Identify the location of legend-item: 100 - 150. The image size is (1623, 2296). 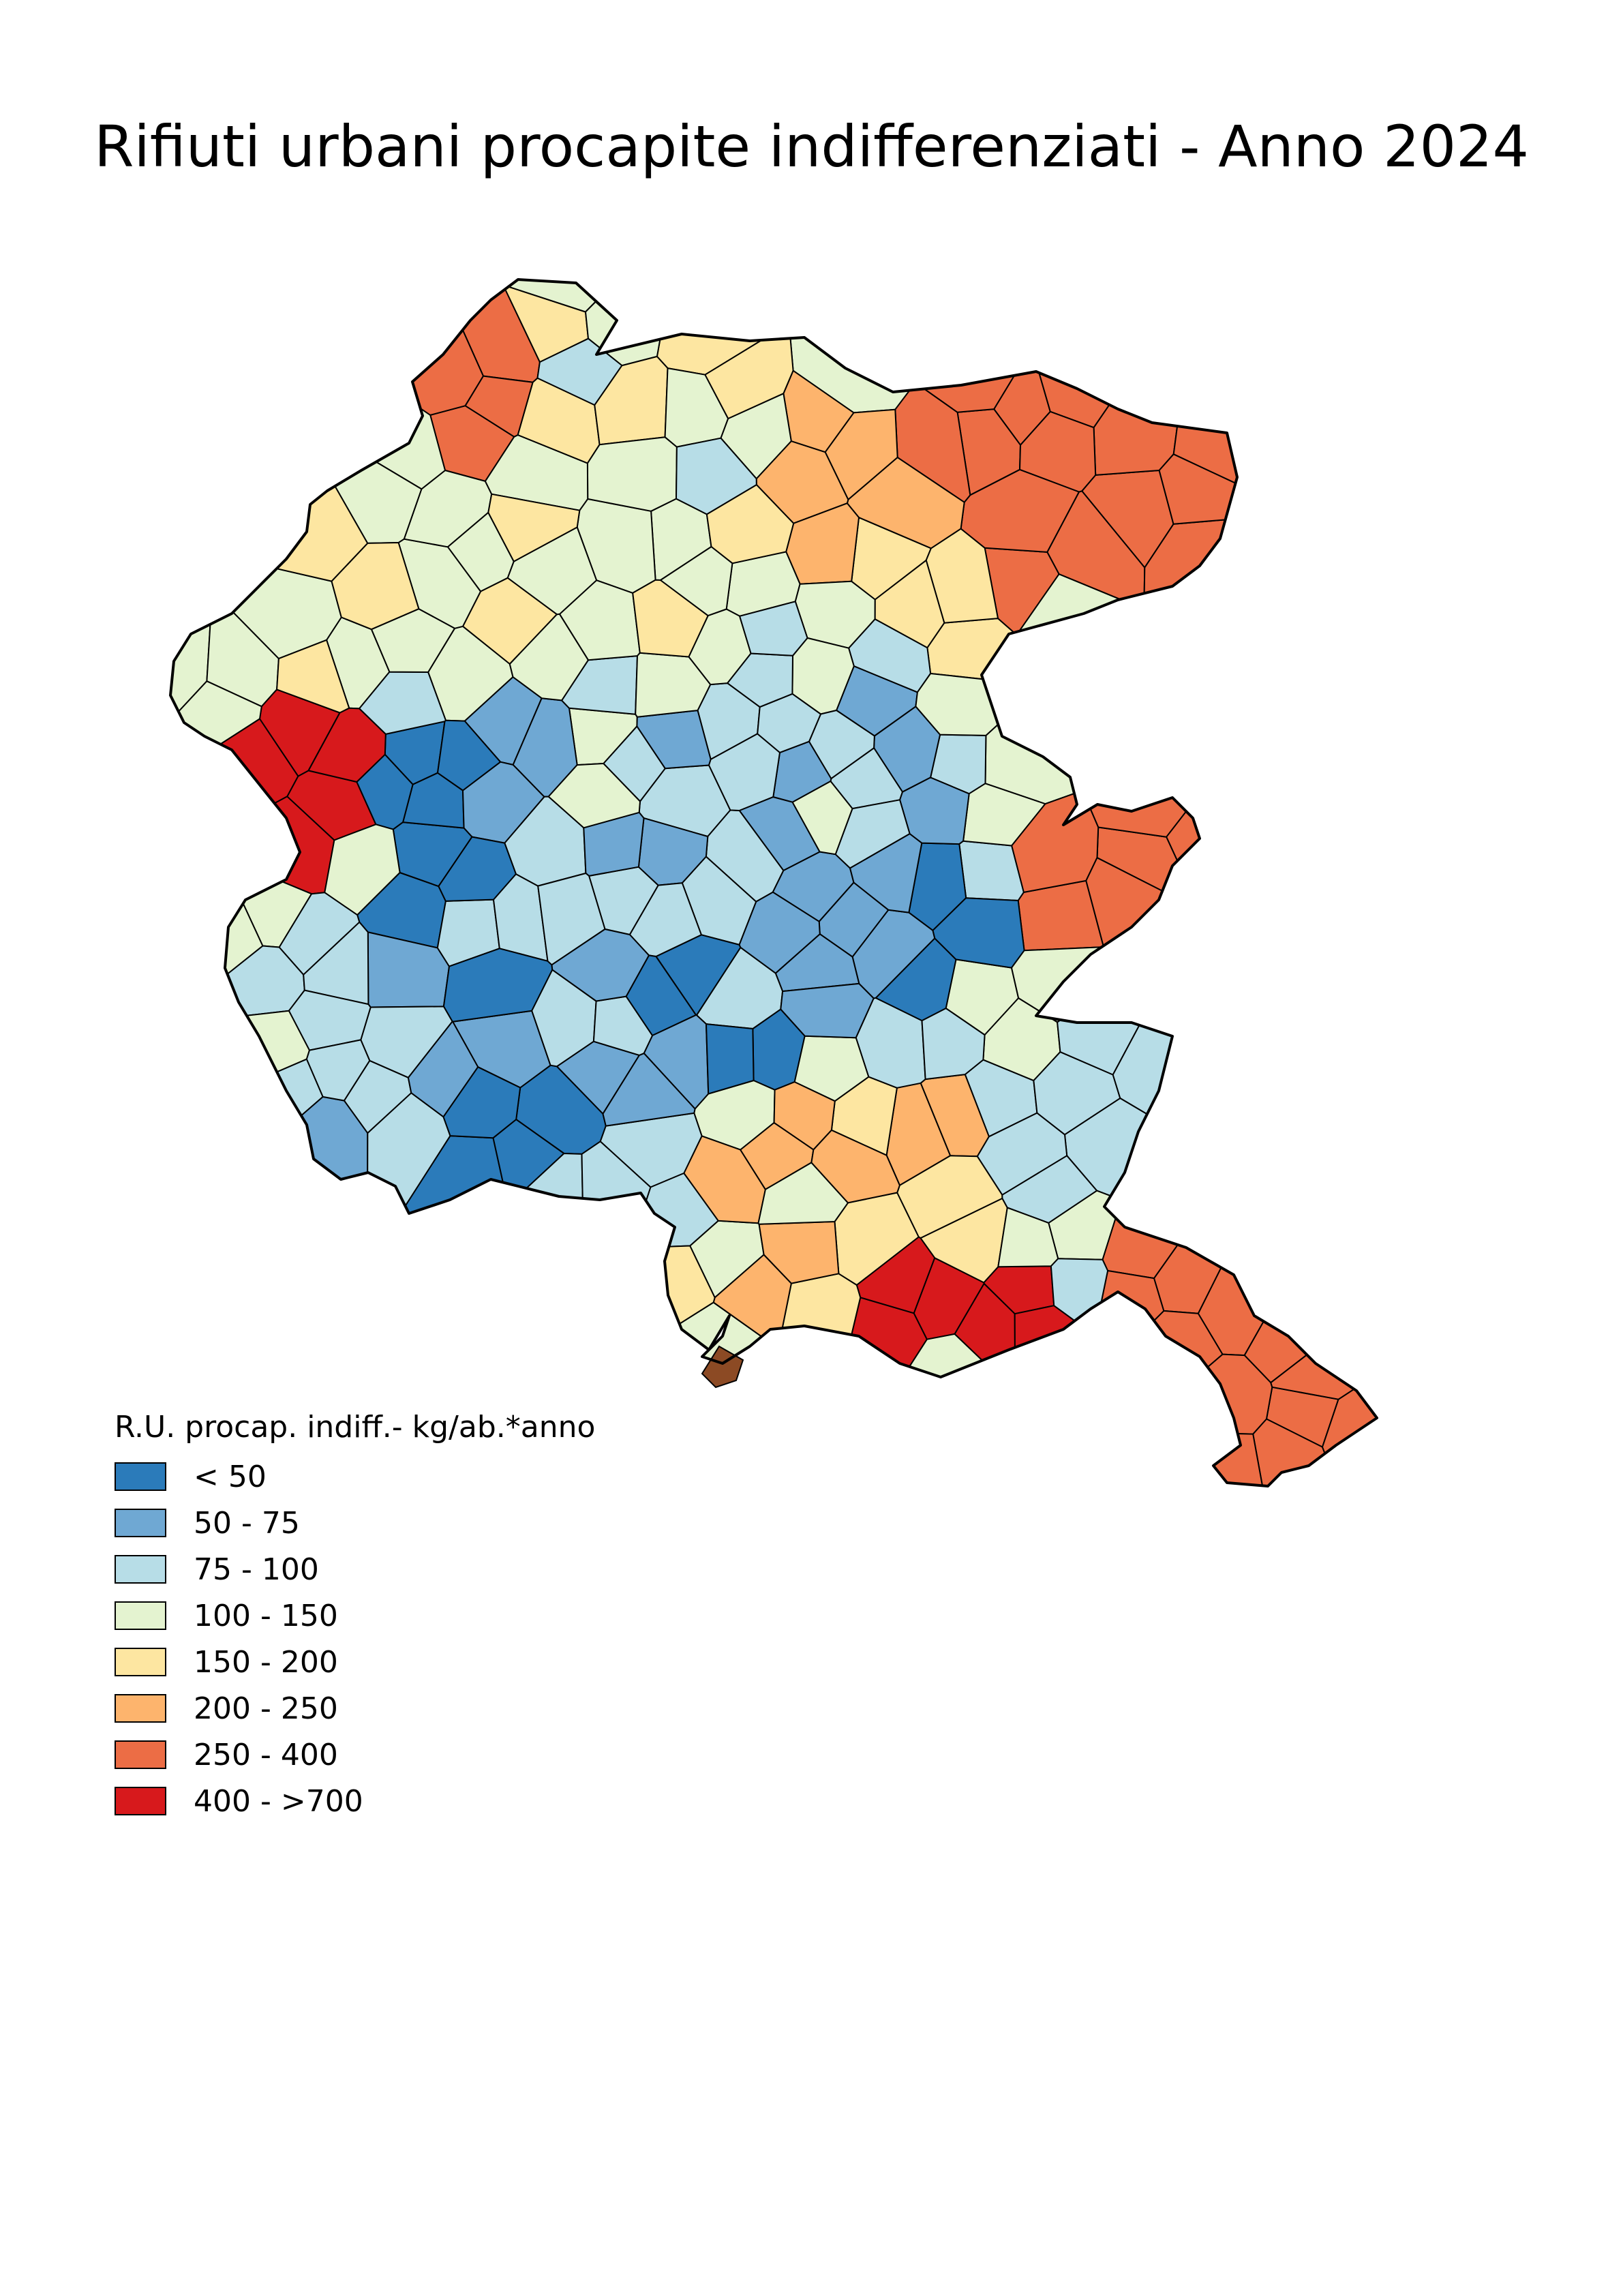
(355, 1620).